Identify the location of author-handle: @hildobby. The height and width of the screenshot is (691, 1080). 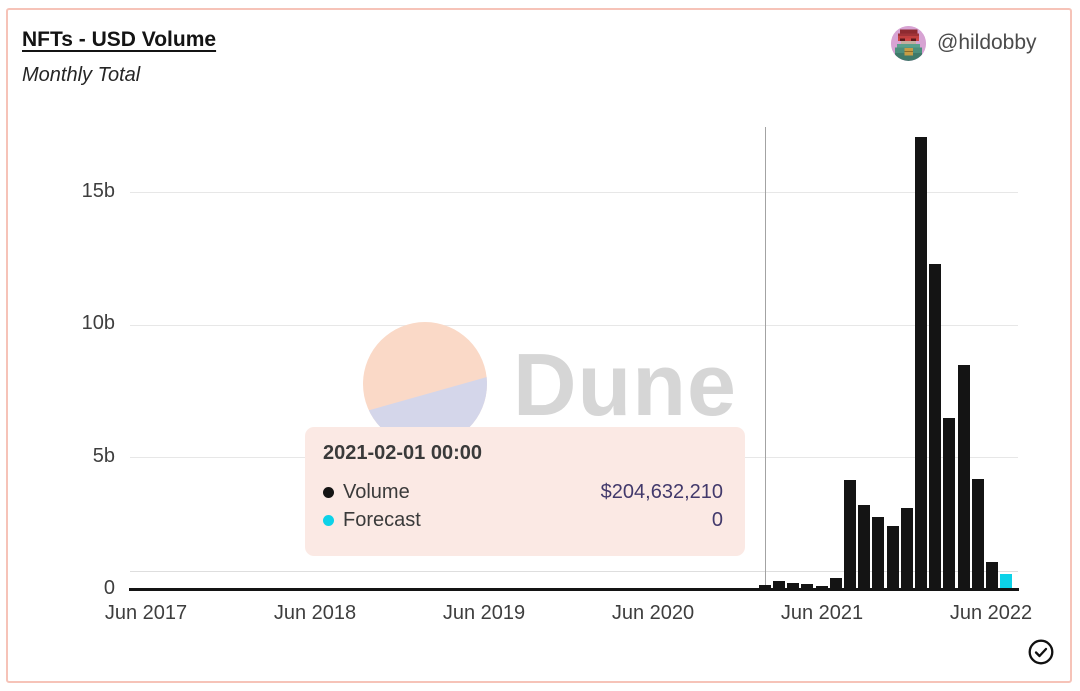
(987, 42).